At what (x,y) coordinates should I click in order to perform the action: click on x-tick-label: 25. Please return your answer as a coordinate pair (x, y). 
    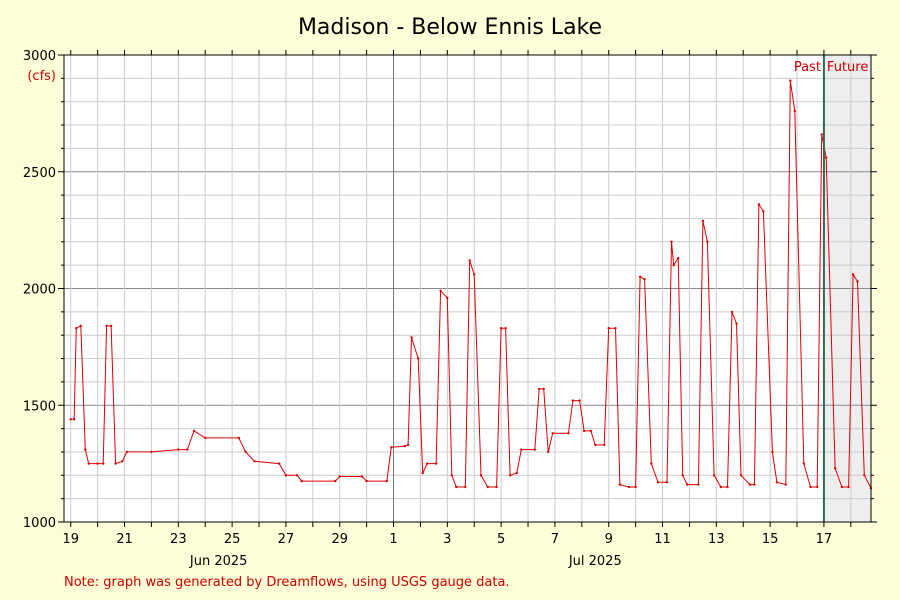
    Looking at the image, I should click on (232, 539).